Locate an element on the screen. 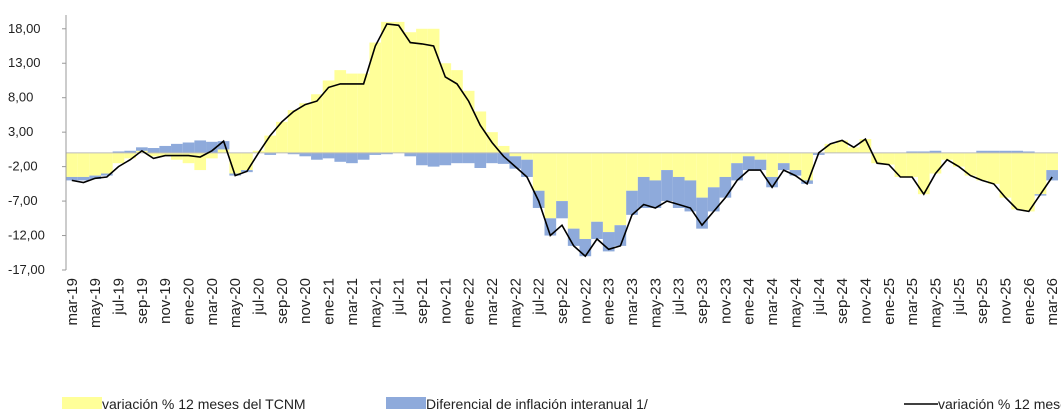 The image size is (1061, 417). x-tick-label: mar-19 is located at coordinates (72, 302).